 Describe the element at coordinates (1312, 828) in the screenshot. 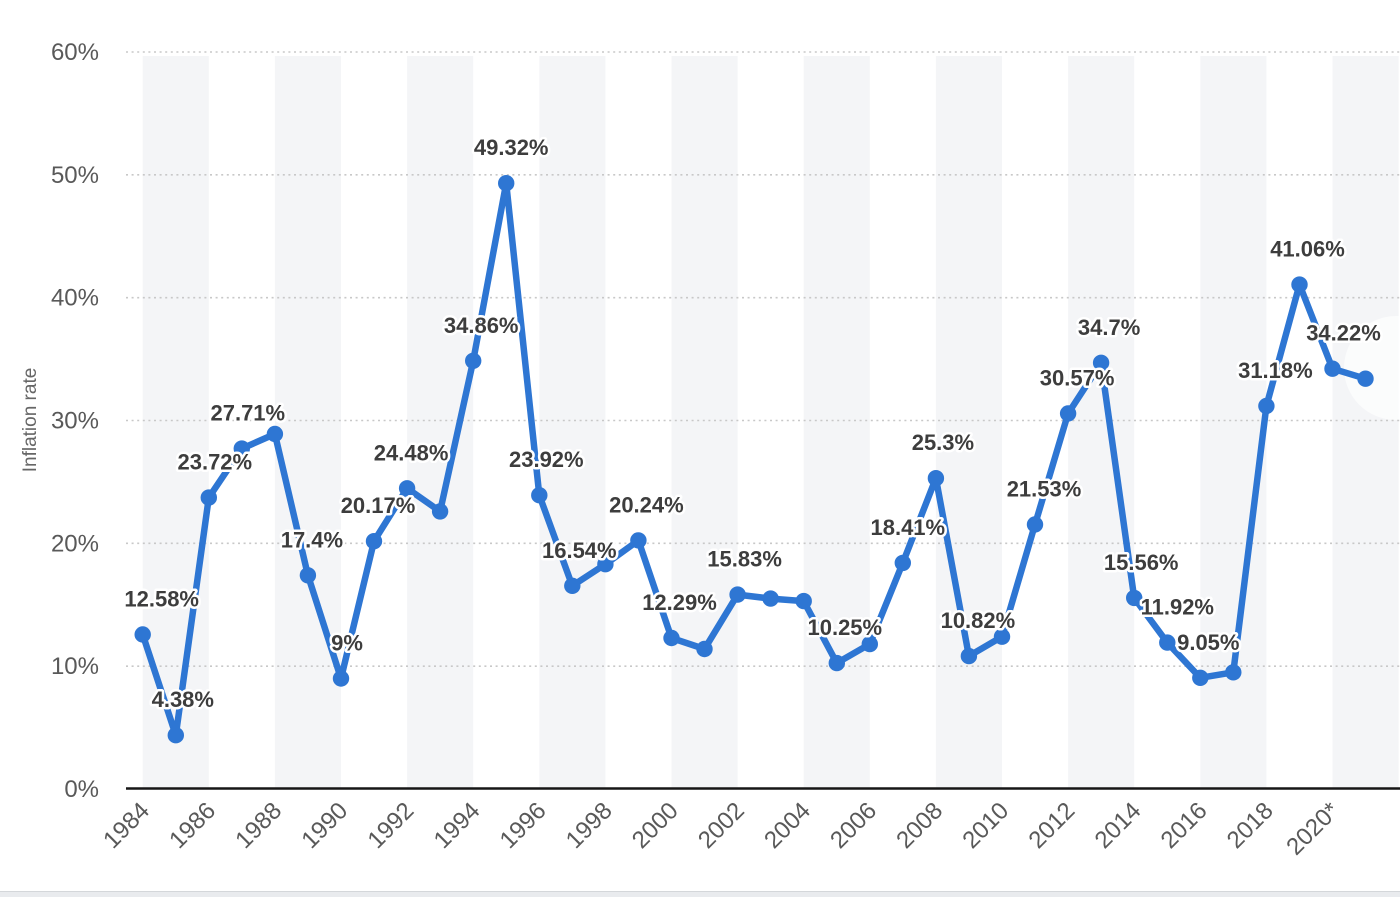

I see `x-tick-label-2020: 2020*` at that location.